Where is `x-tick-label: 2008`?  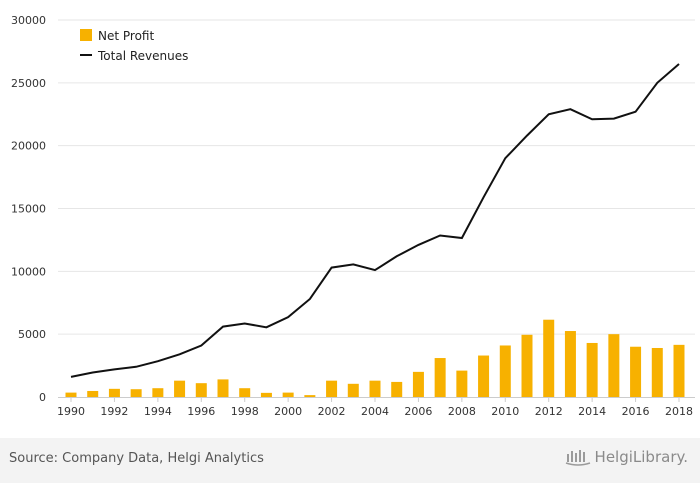 x-tick-label: 2008 is located at coordinates (462, 411).